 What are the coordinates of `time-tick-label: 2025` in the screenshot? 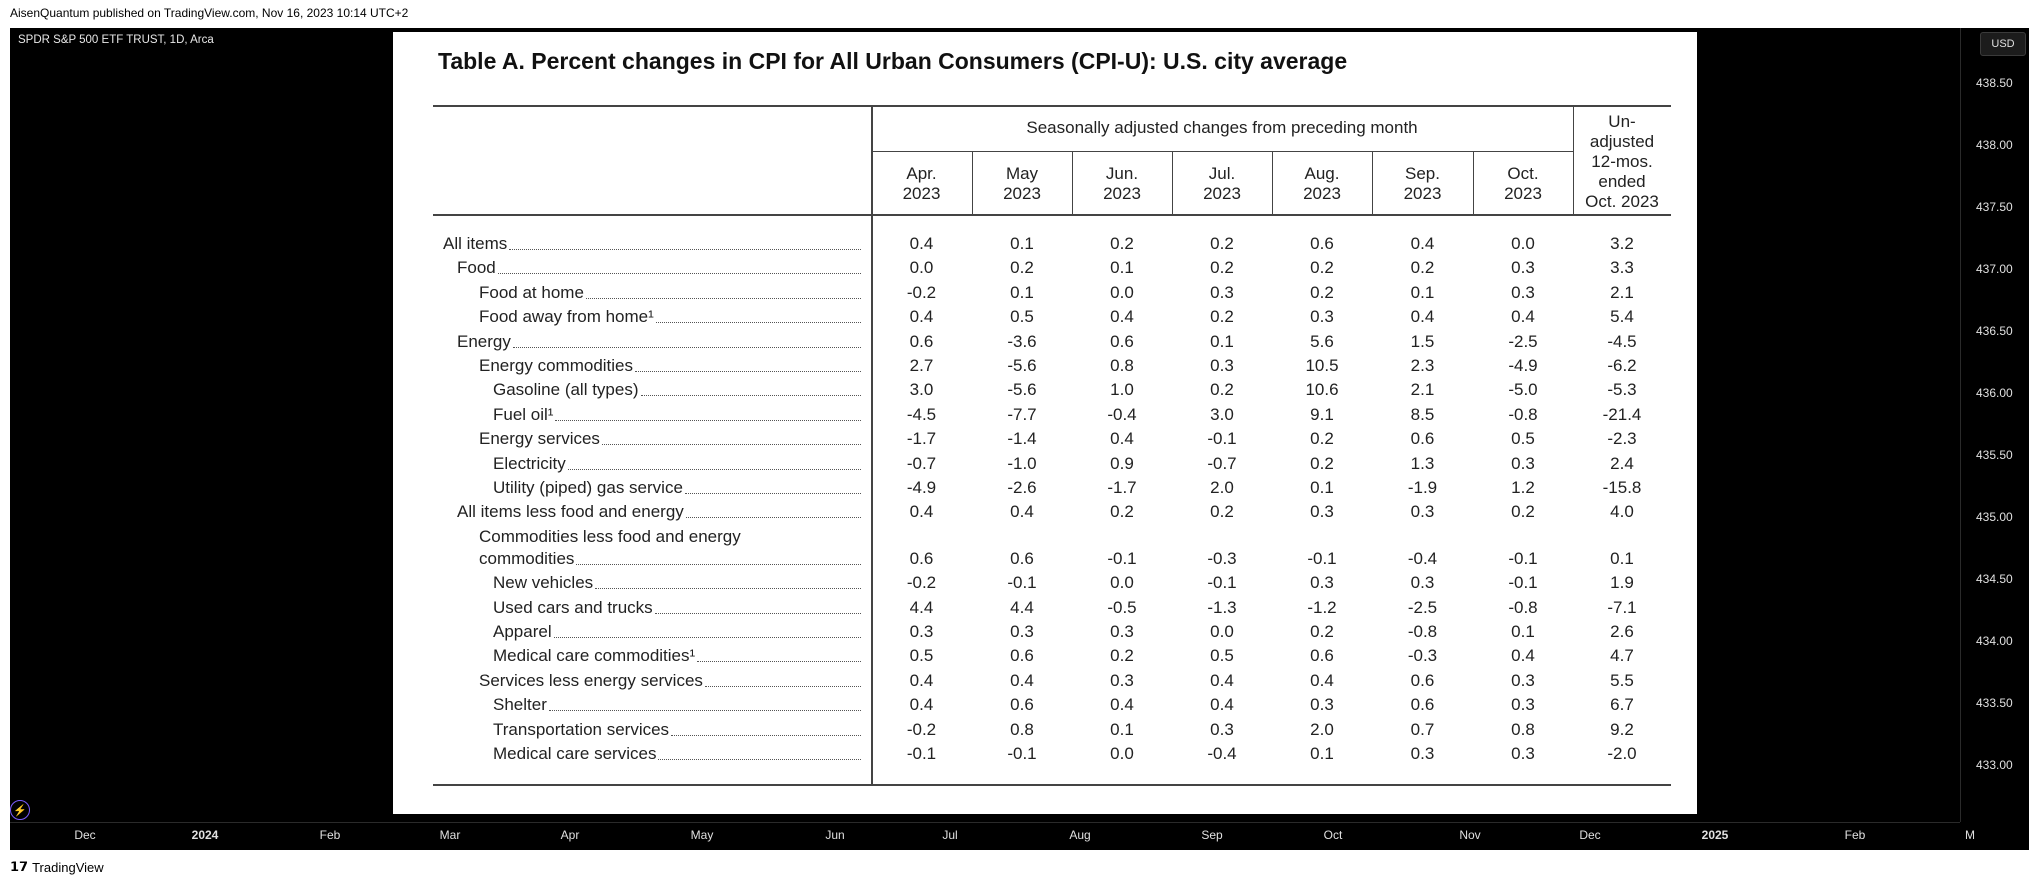 It's located at (1715, 835).